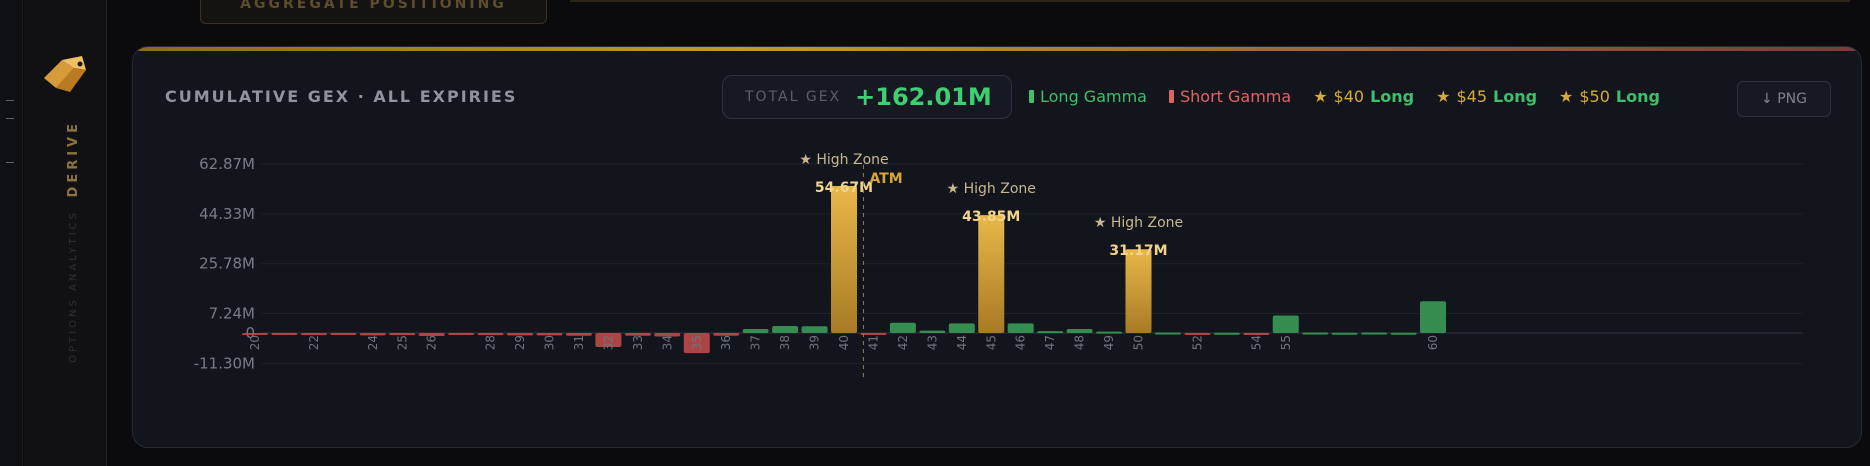 The image size is (1870, 466). I want to click on total-gex-label: TOTAL GEX, so click(793, 97).